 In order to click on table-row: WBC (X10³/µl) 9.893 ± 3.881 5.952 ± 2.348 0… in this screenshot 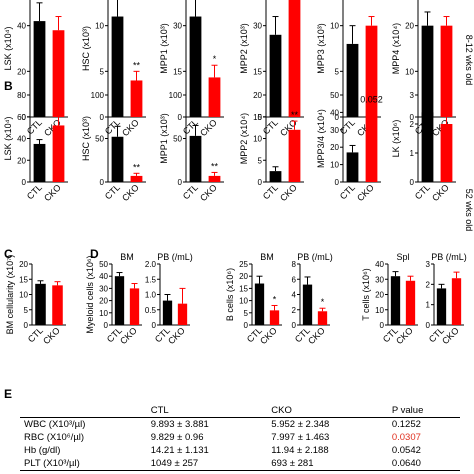, I will do `click(240, 425)`.